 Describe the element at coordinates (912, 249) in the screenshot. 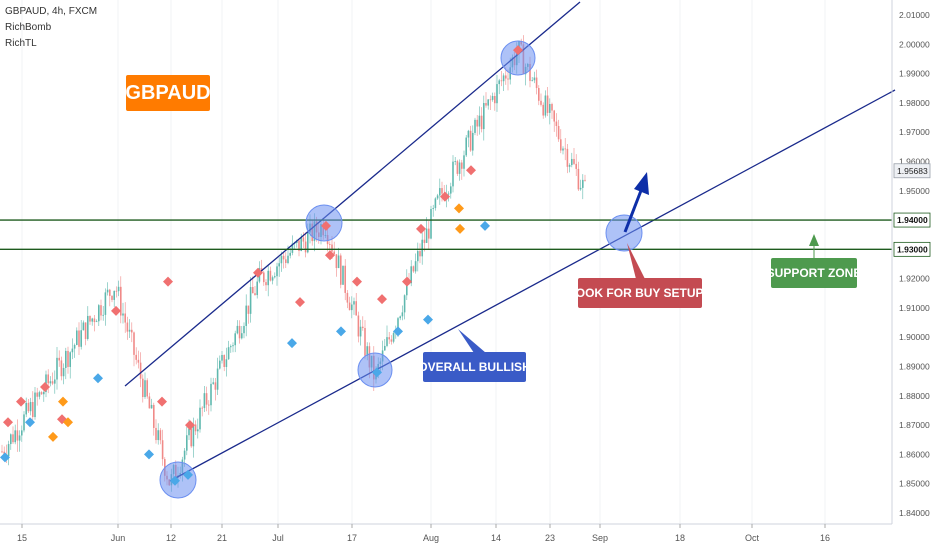

I see `support-level-label: 1.93000` at that location.